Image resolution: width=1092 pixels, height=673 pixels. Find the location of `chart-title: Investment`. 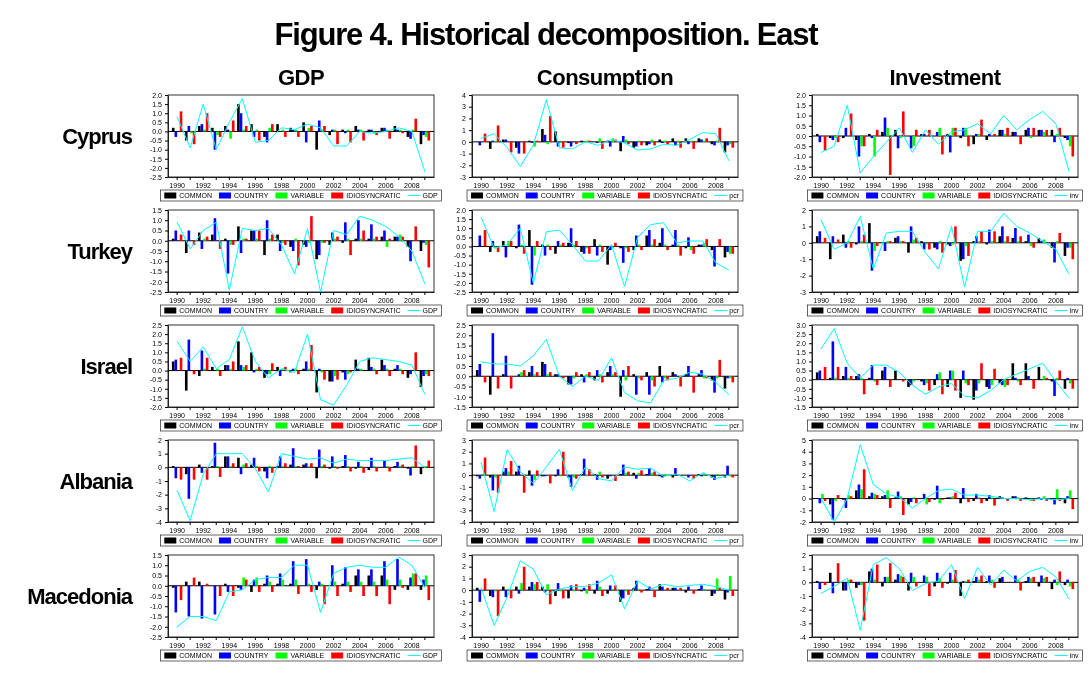

chart-title: Investment is located at coordinates (945, 77).